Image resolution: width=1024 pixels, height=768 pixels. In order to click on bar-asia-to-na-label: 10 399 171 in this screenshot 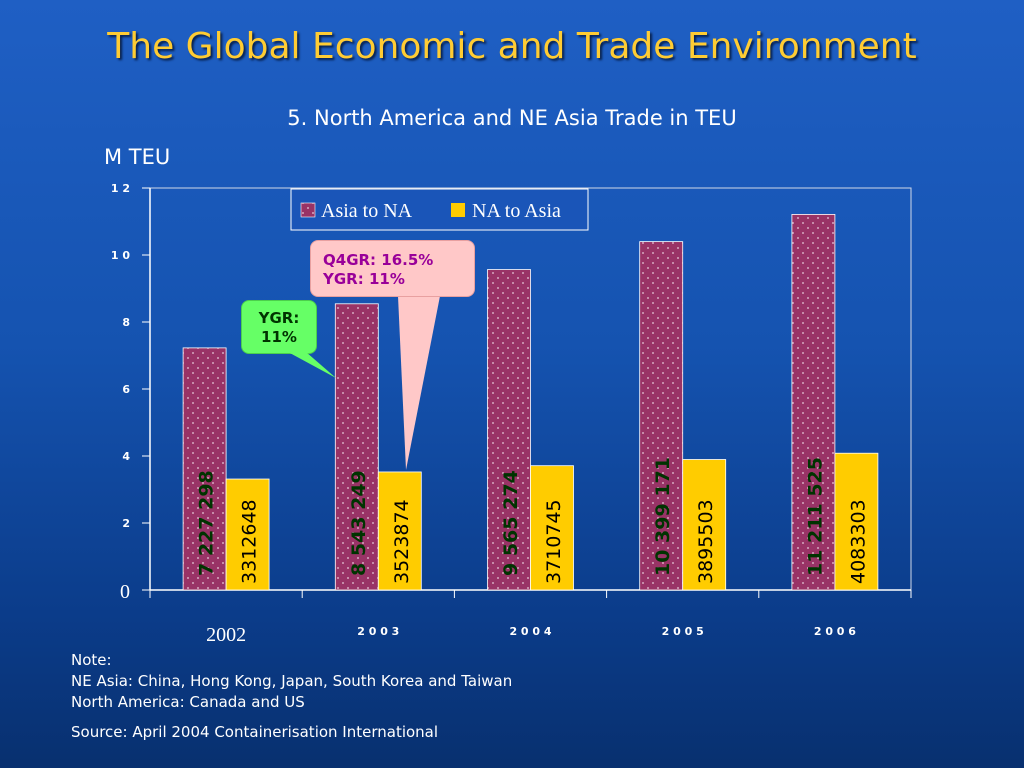, I will do `click(663, 516)`.